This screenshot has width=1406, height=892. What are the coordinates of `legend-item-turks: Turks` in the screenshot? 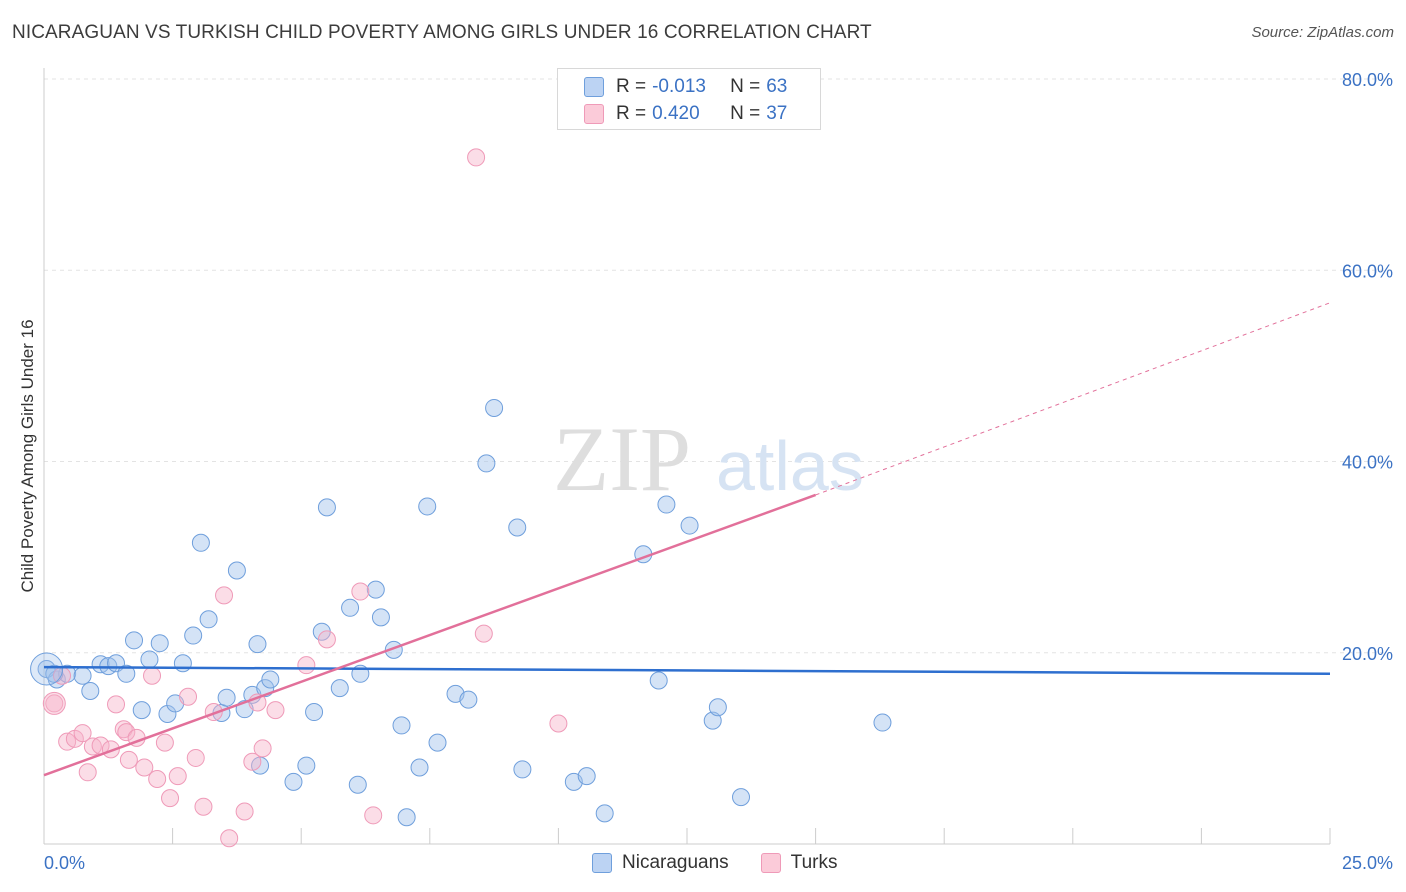 It's located at (799, 863).